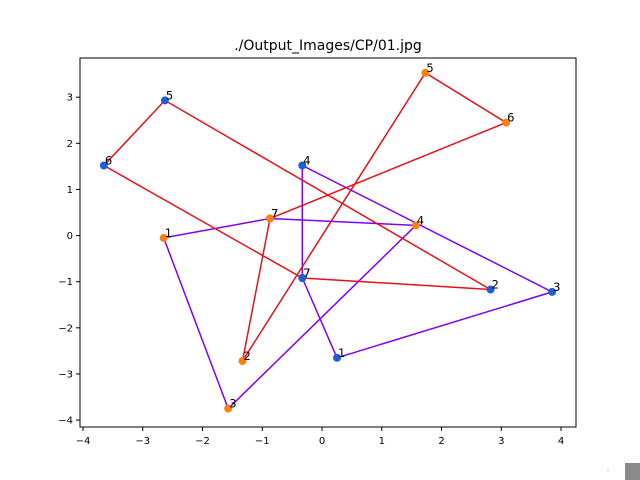 The width and height of the screenshot is (640, 480). What do you see at coordinates (83, 441) in the screenshot?
I see `x-tick-label: −4` at bounding box center [83, 441].